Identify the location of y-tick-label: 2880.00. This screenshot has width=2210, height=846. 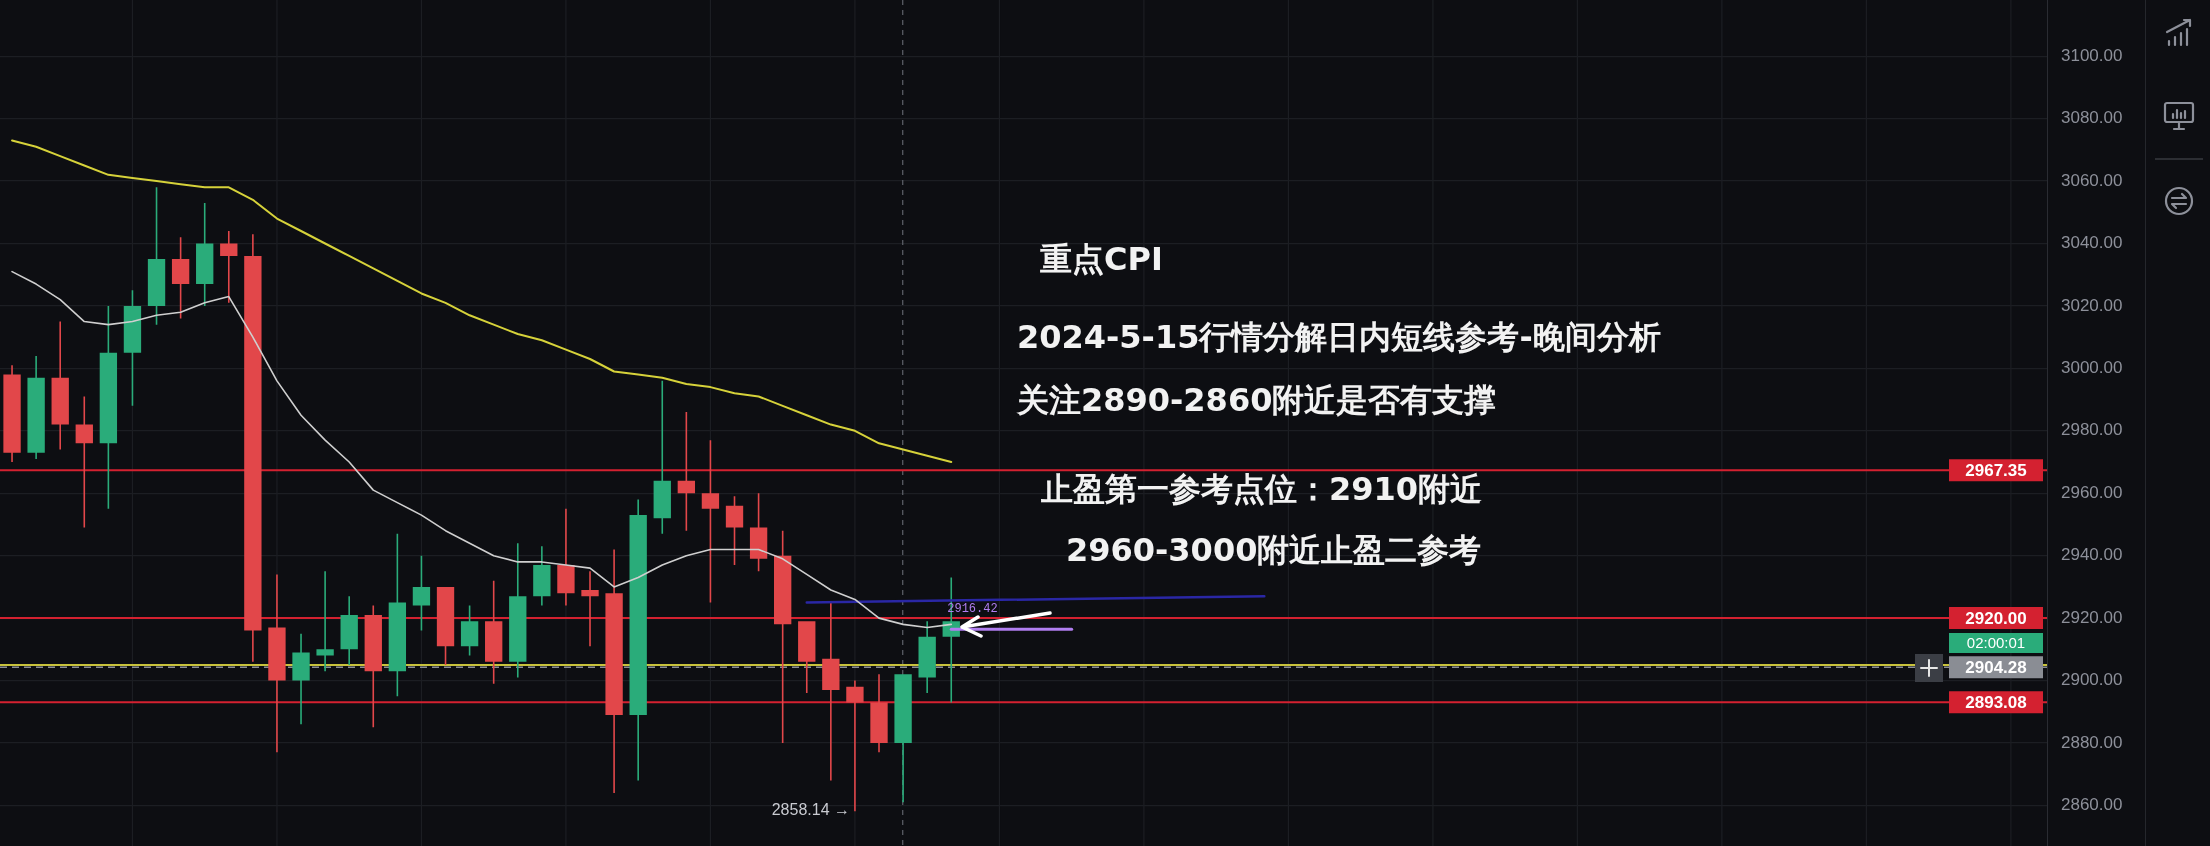
(2092, 742).